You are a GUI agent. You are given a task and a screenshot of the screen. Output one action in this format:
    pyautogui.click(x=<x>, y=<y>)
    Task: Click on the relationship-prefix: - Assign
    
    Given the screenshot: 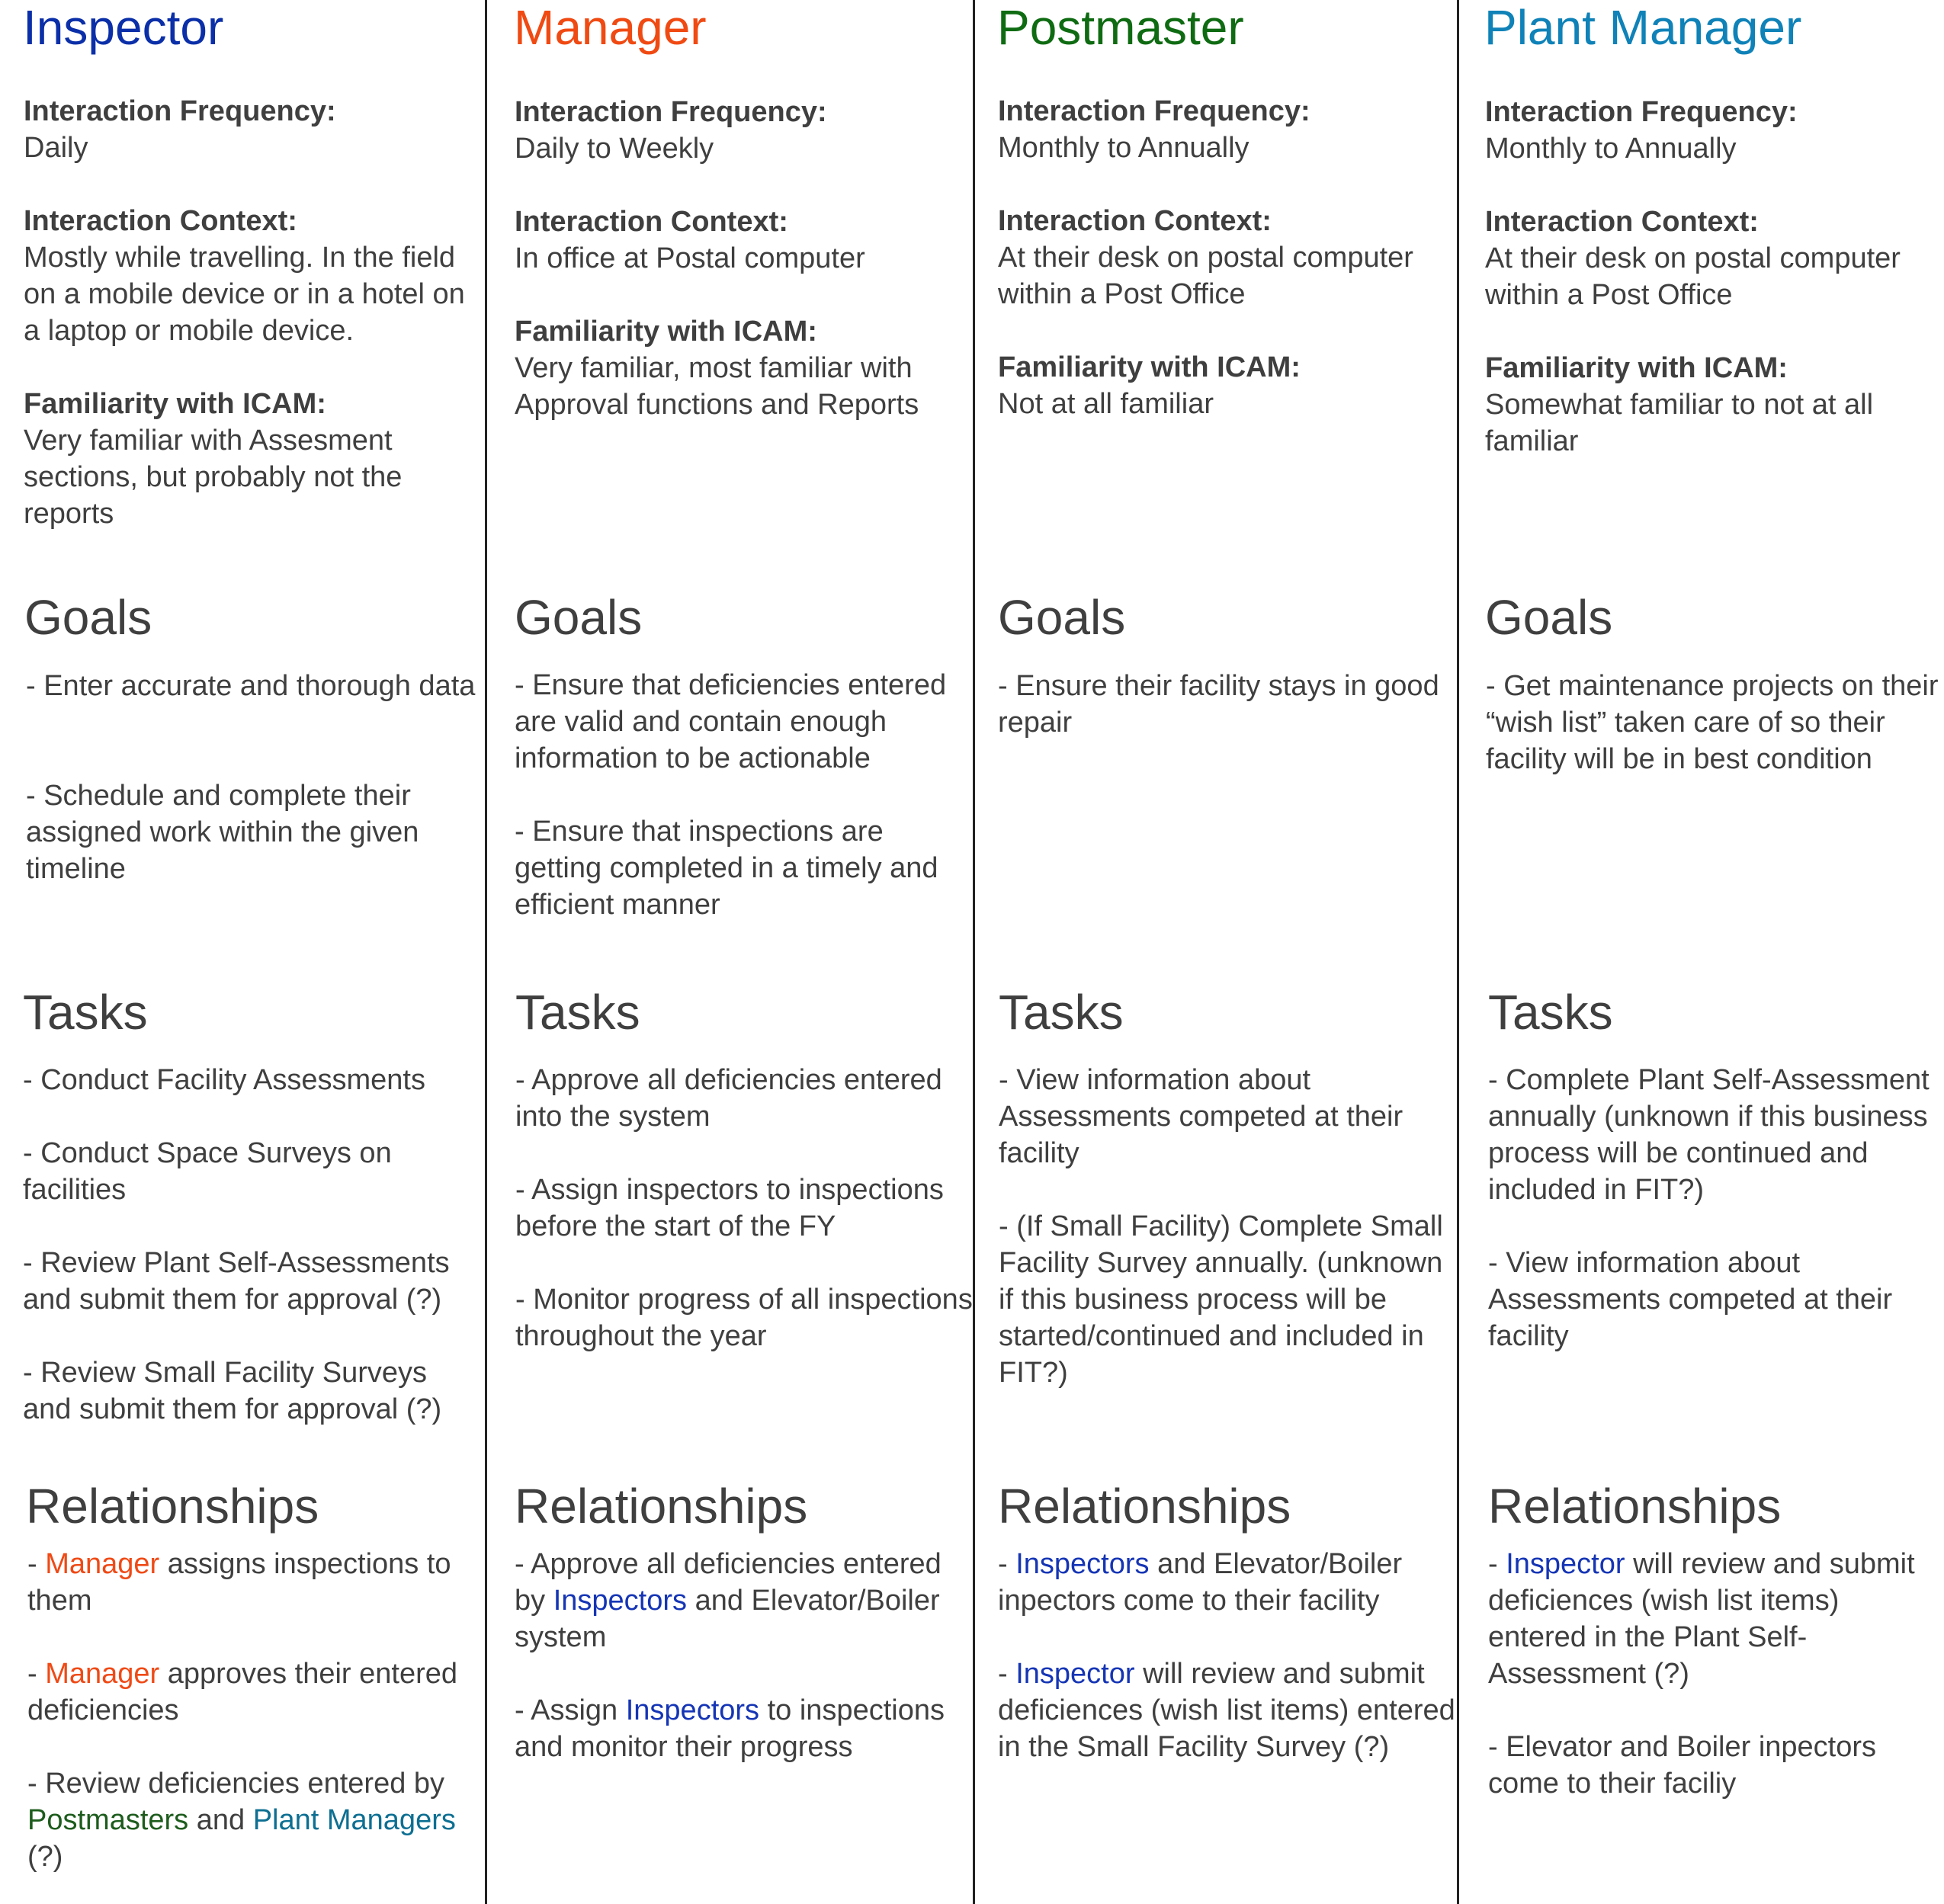 What is the action you would take?
    pyautogui.click(x=570, y=1710)
    